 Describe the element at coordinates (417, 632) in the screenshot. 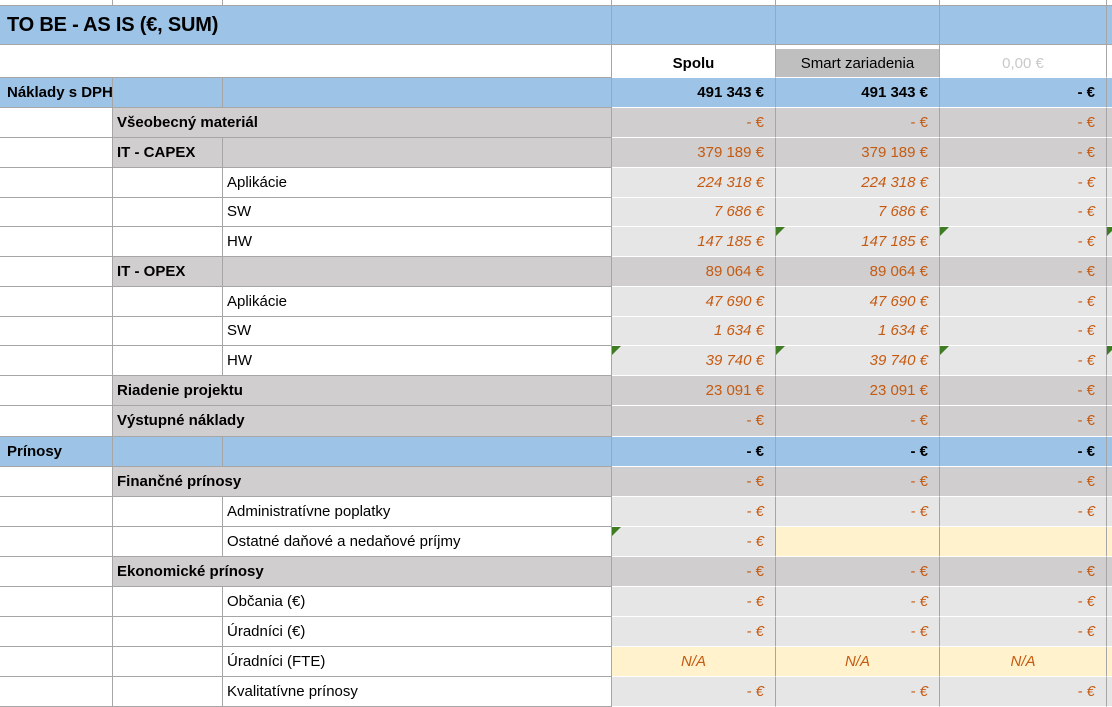

I see `row-label: Úradníci (€)` at that location.